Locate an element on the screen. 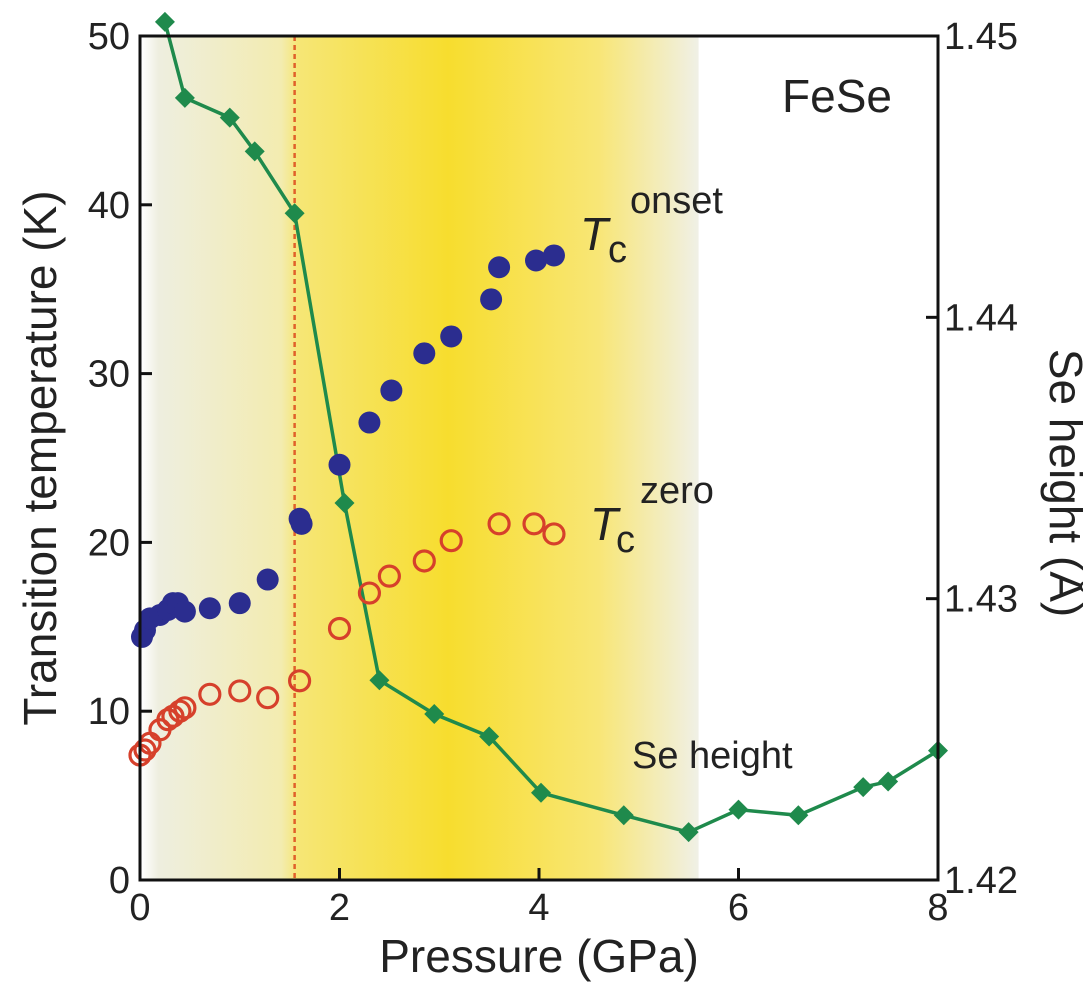  y-left-axis-title: Transition temperature (K) is located at coordinates (40, 457).